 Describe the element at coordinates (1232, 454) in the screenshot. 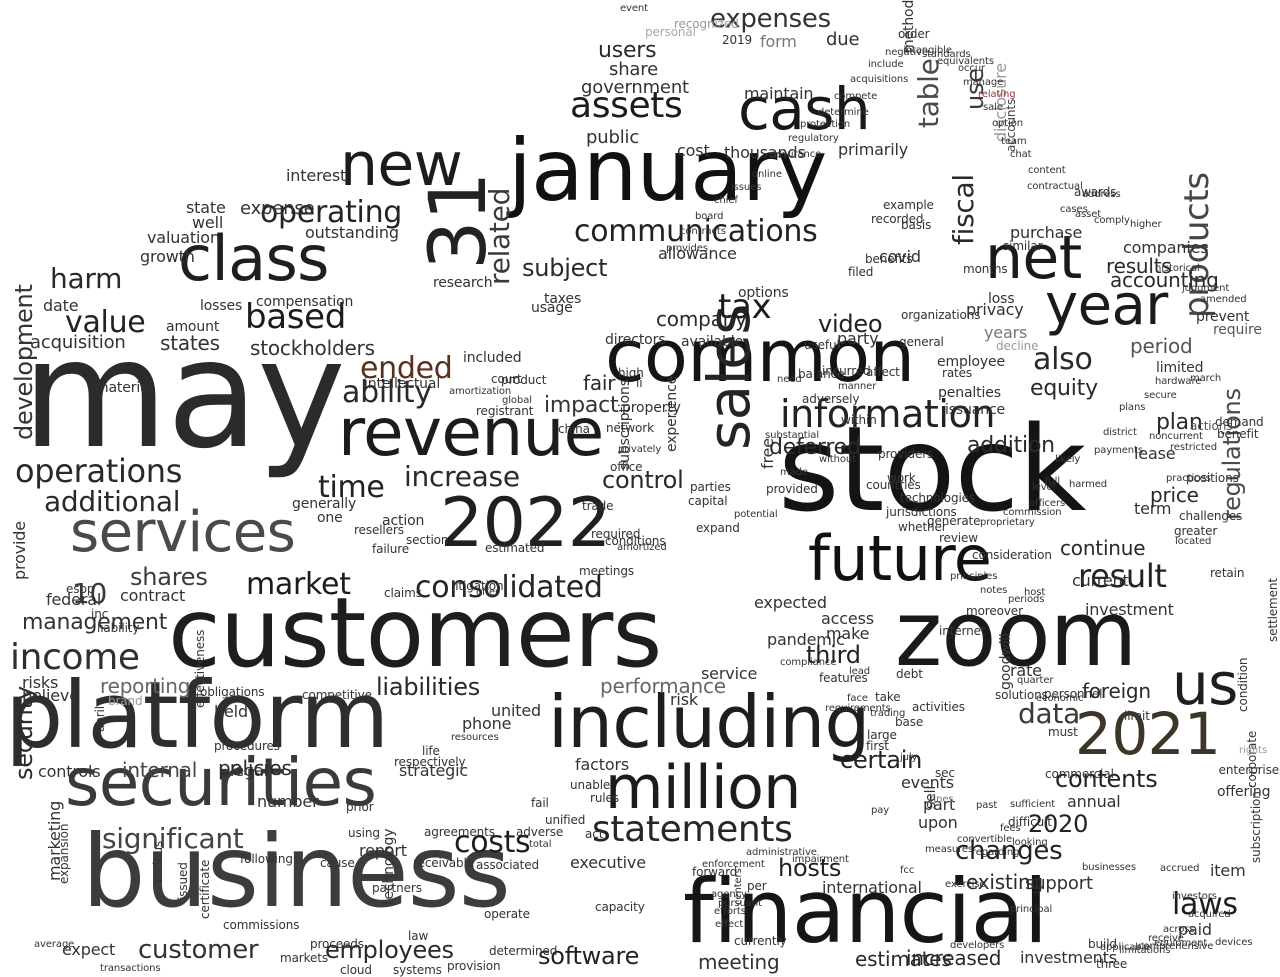

I see `word-regulations: regulations` at that location.